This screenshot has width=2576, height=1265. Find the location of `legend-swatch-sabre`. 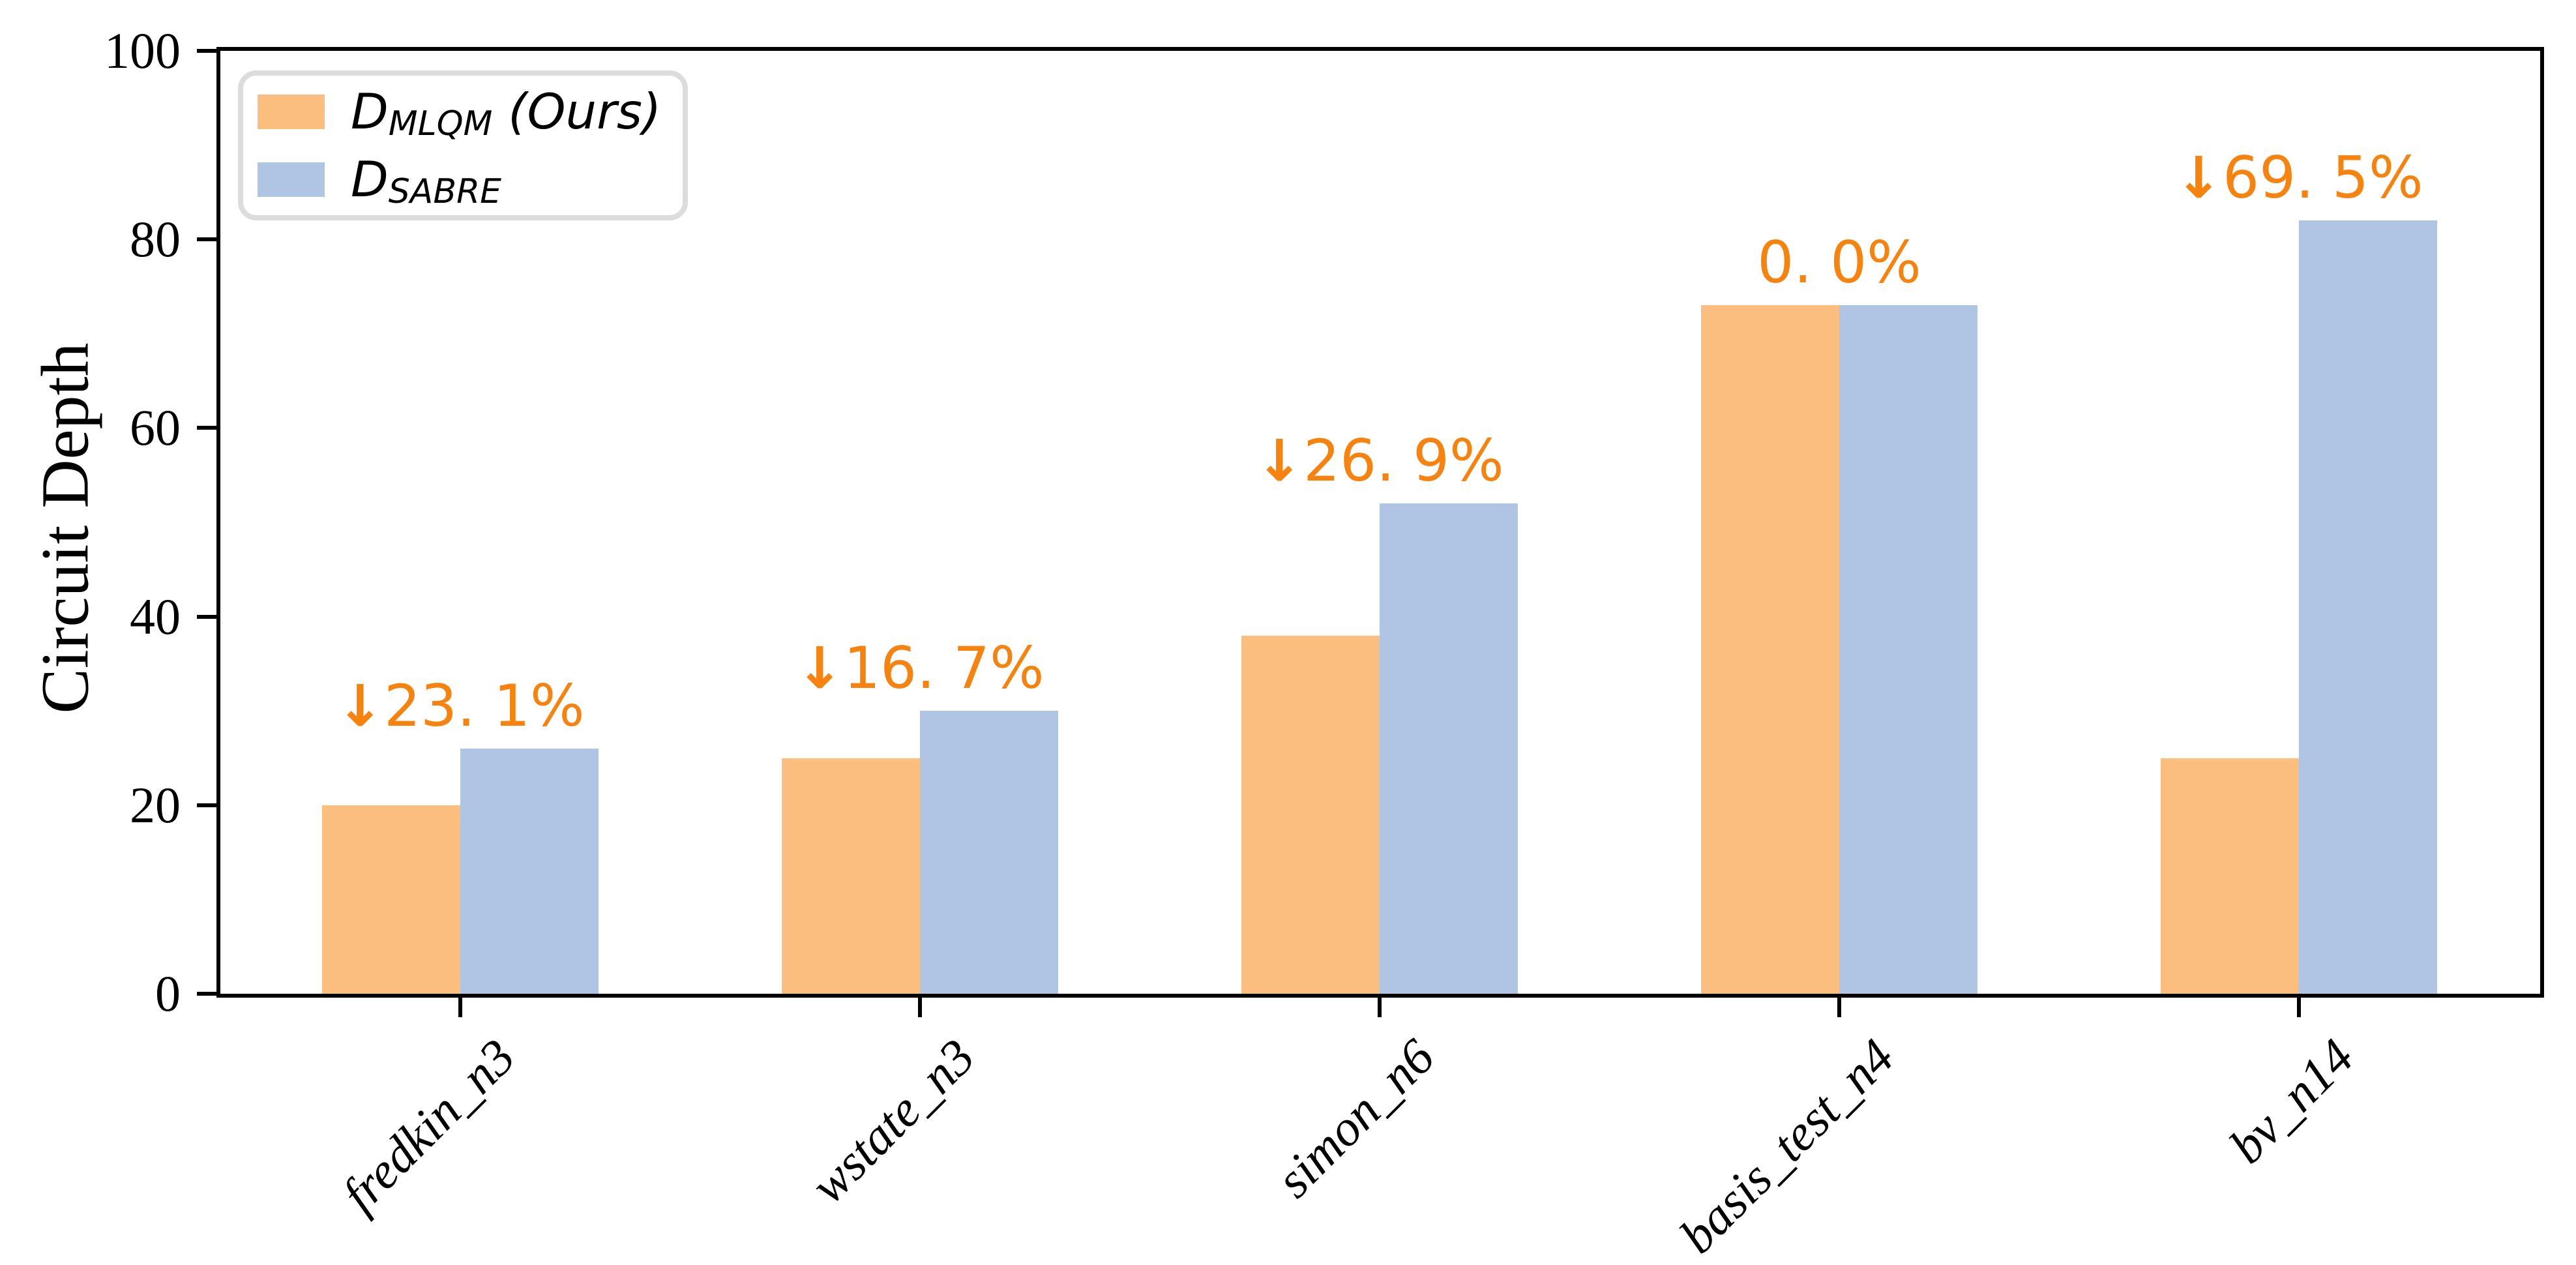

legend-swatch-sabre is located at coordinates (291, 179).